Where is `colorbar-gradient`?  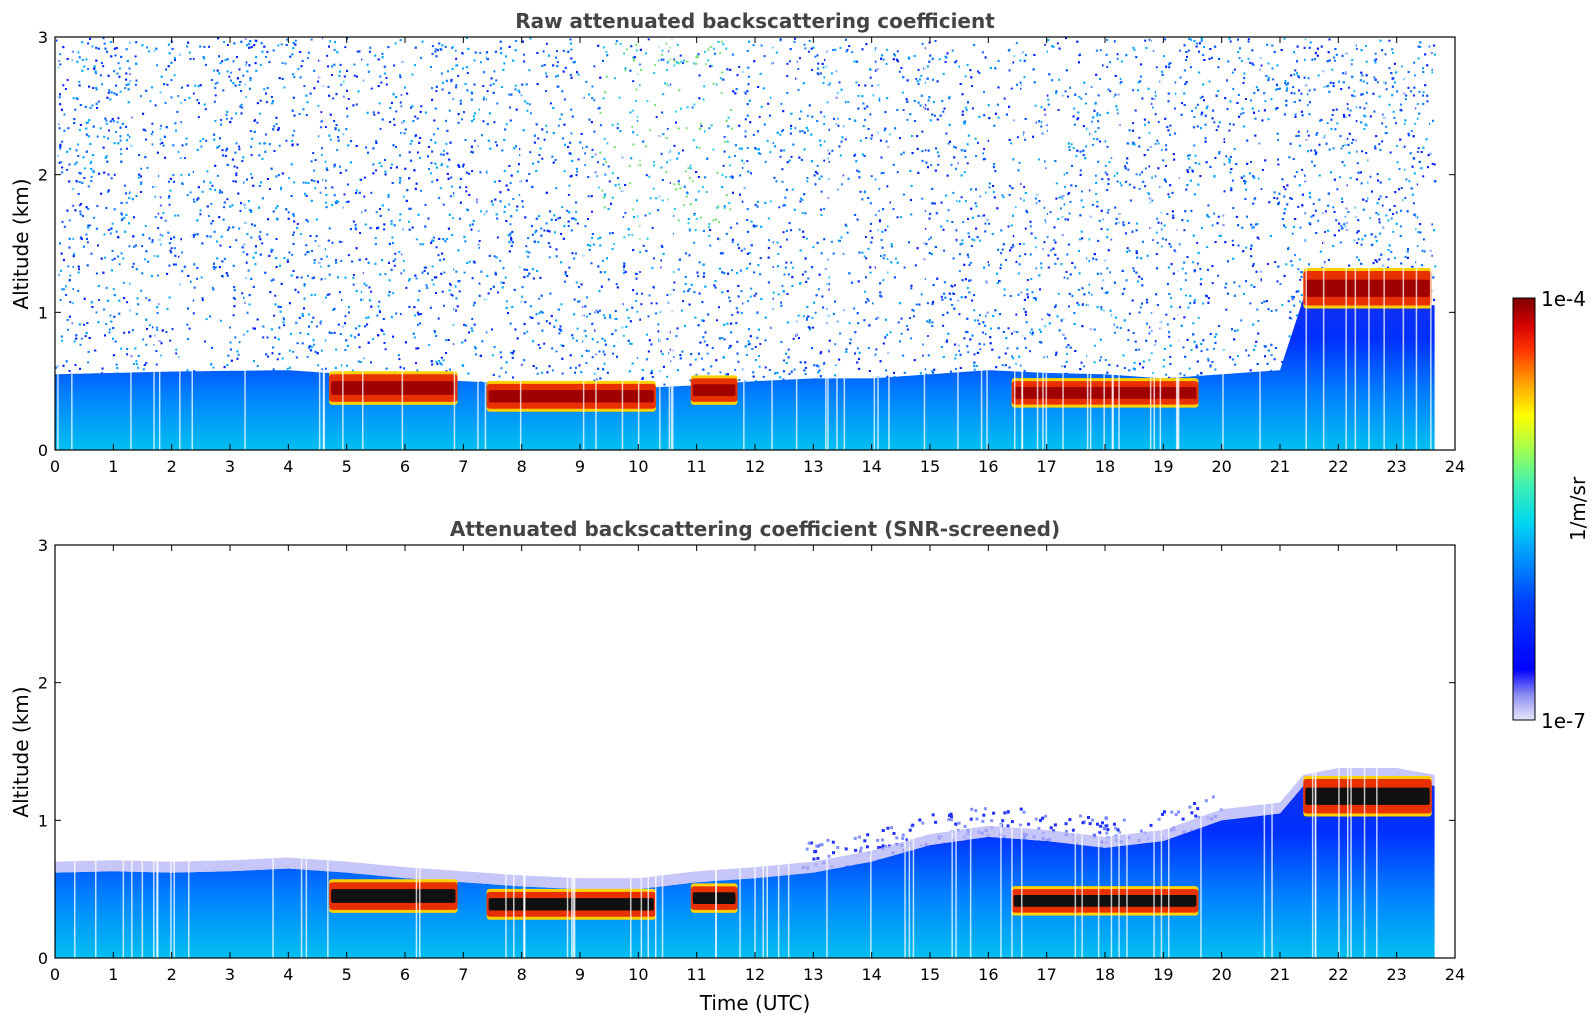 colorbar-gradient is located at coordinates (1524, 509).